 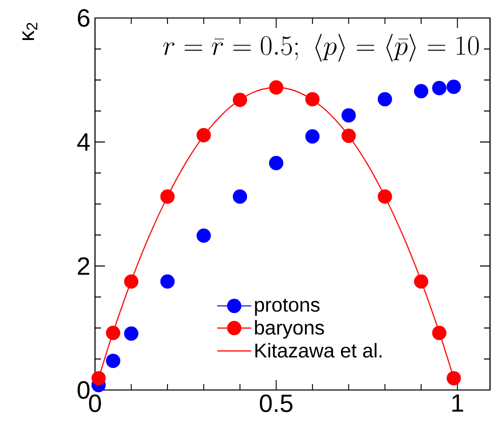 I want to click on legend-label: protons, so click(x=287, y=307).